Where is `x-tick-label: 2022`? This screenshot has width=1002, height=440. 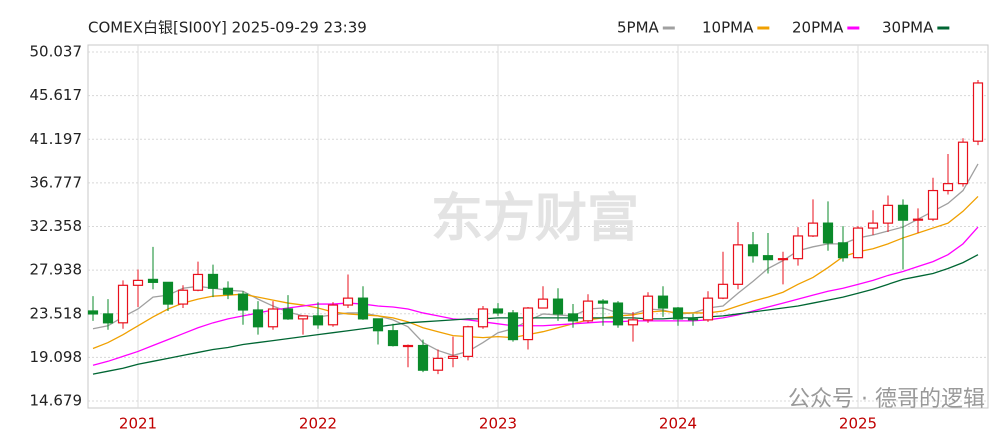 x-tick-label: 2022 is located at coordinates (318, 424).